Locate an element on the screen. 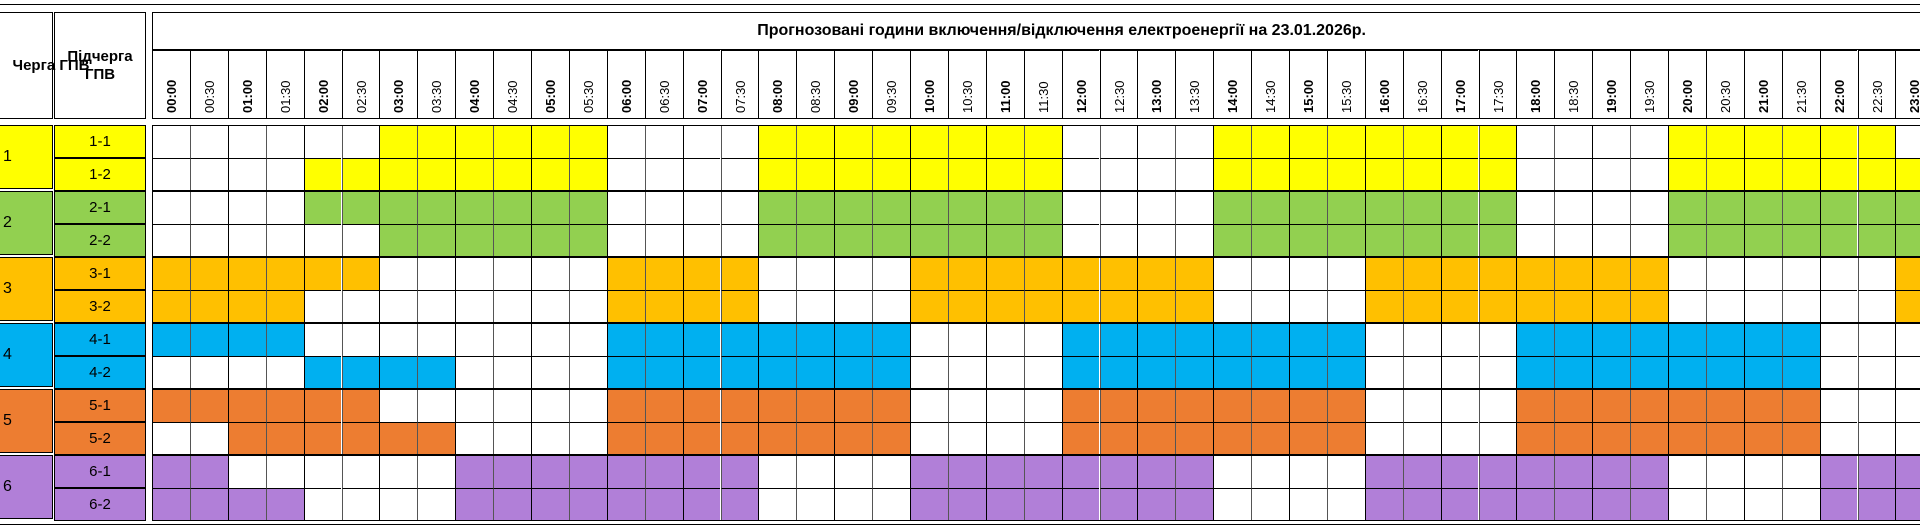 The width and height of the screenshot is (1920, 530). subqueue-label: 6-2 is located at coordinates (100, 504).